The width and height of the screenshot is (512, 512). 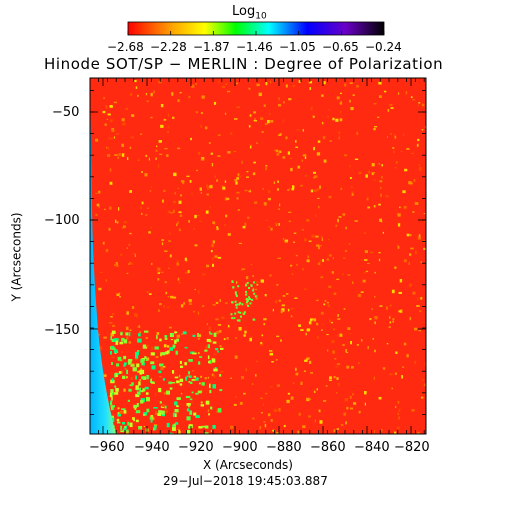 What do you see at coordinates (240, 447) in the screenshot?
I see `x-tick-label: −900` at bounding box center [240, 447].